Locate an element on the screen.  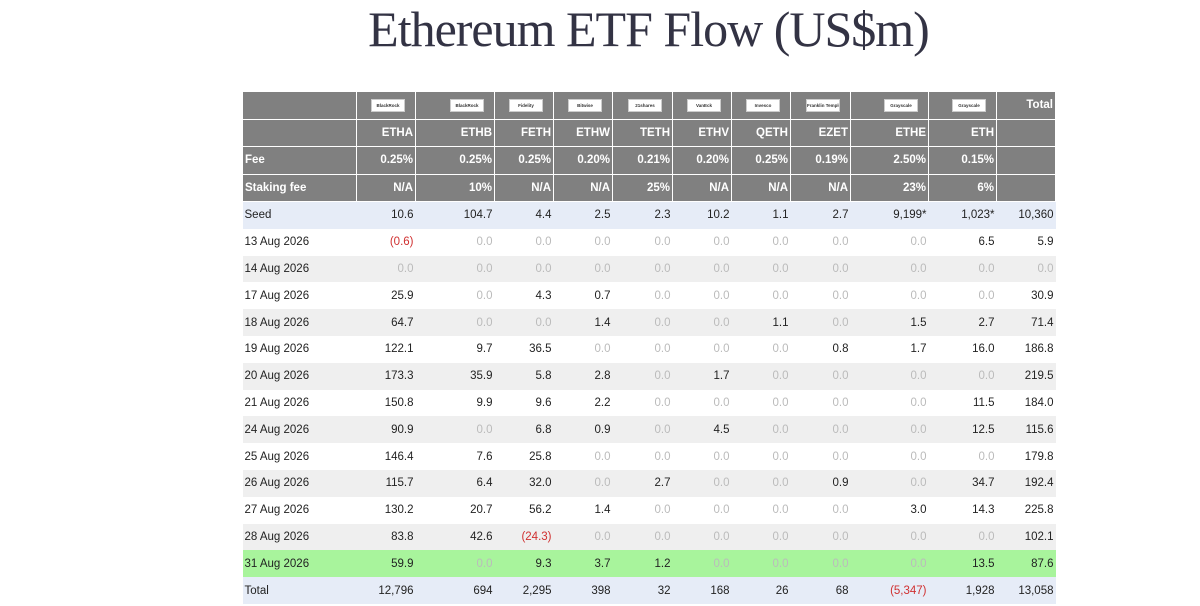
cell: 10.2 is located at coordinates (718, 215).